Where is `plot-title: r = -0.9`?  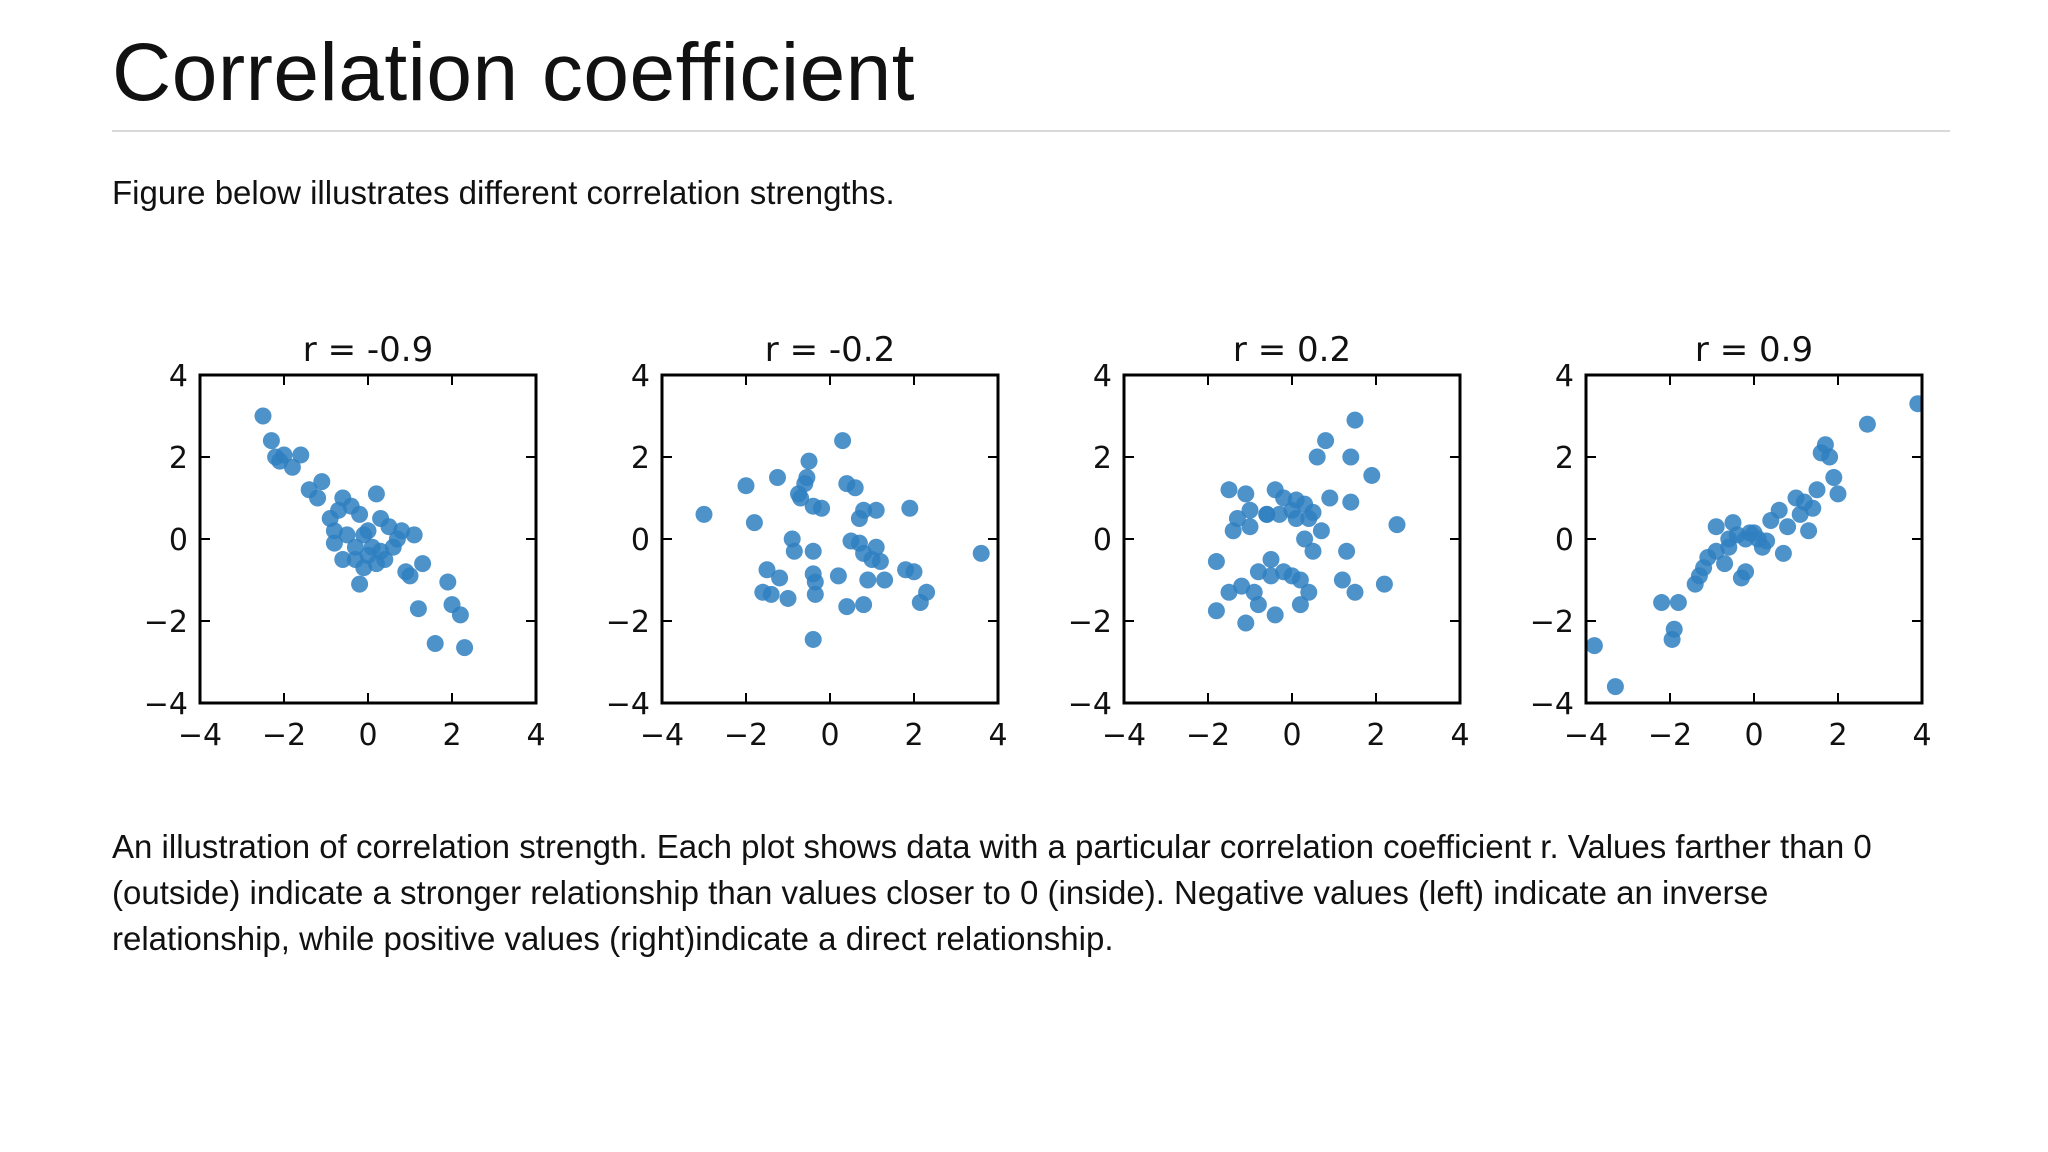
plot-title: r = -0.9 is located at coordinates (368, 350).